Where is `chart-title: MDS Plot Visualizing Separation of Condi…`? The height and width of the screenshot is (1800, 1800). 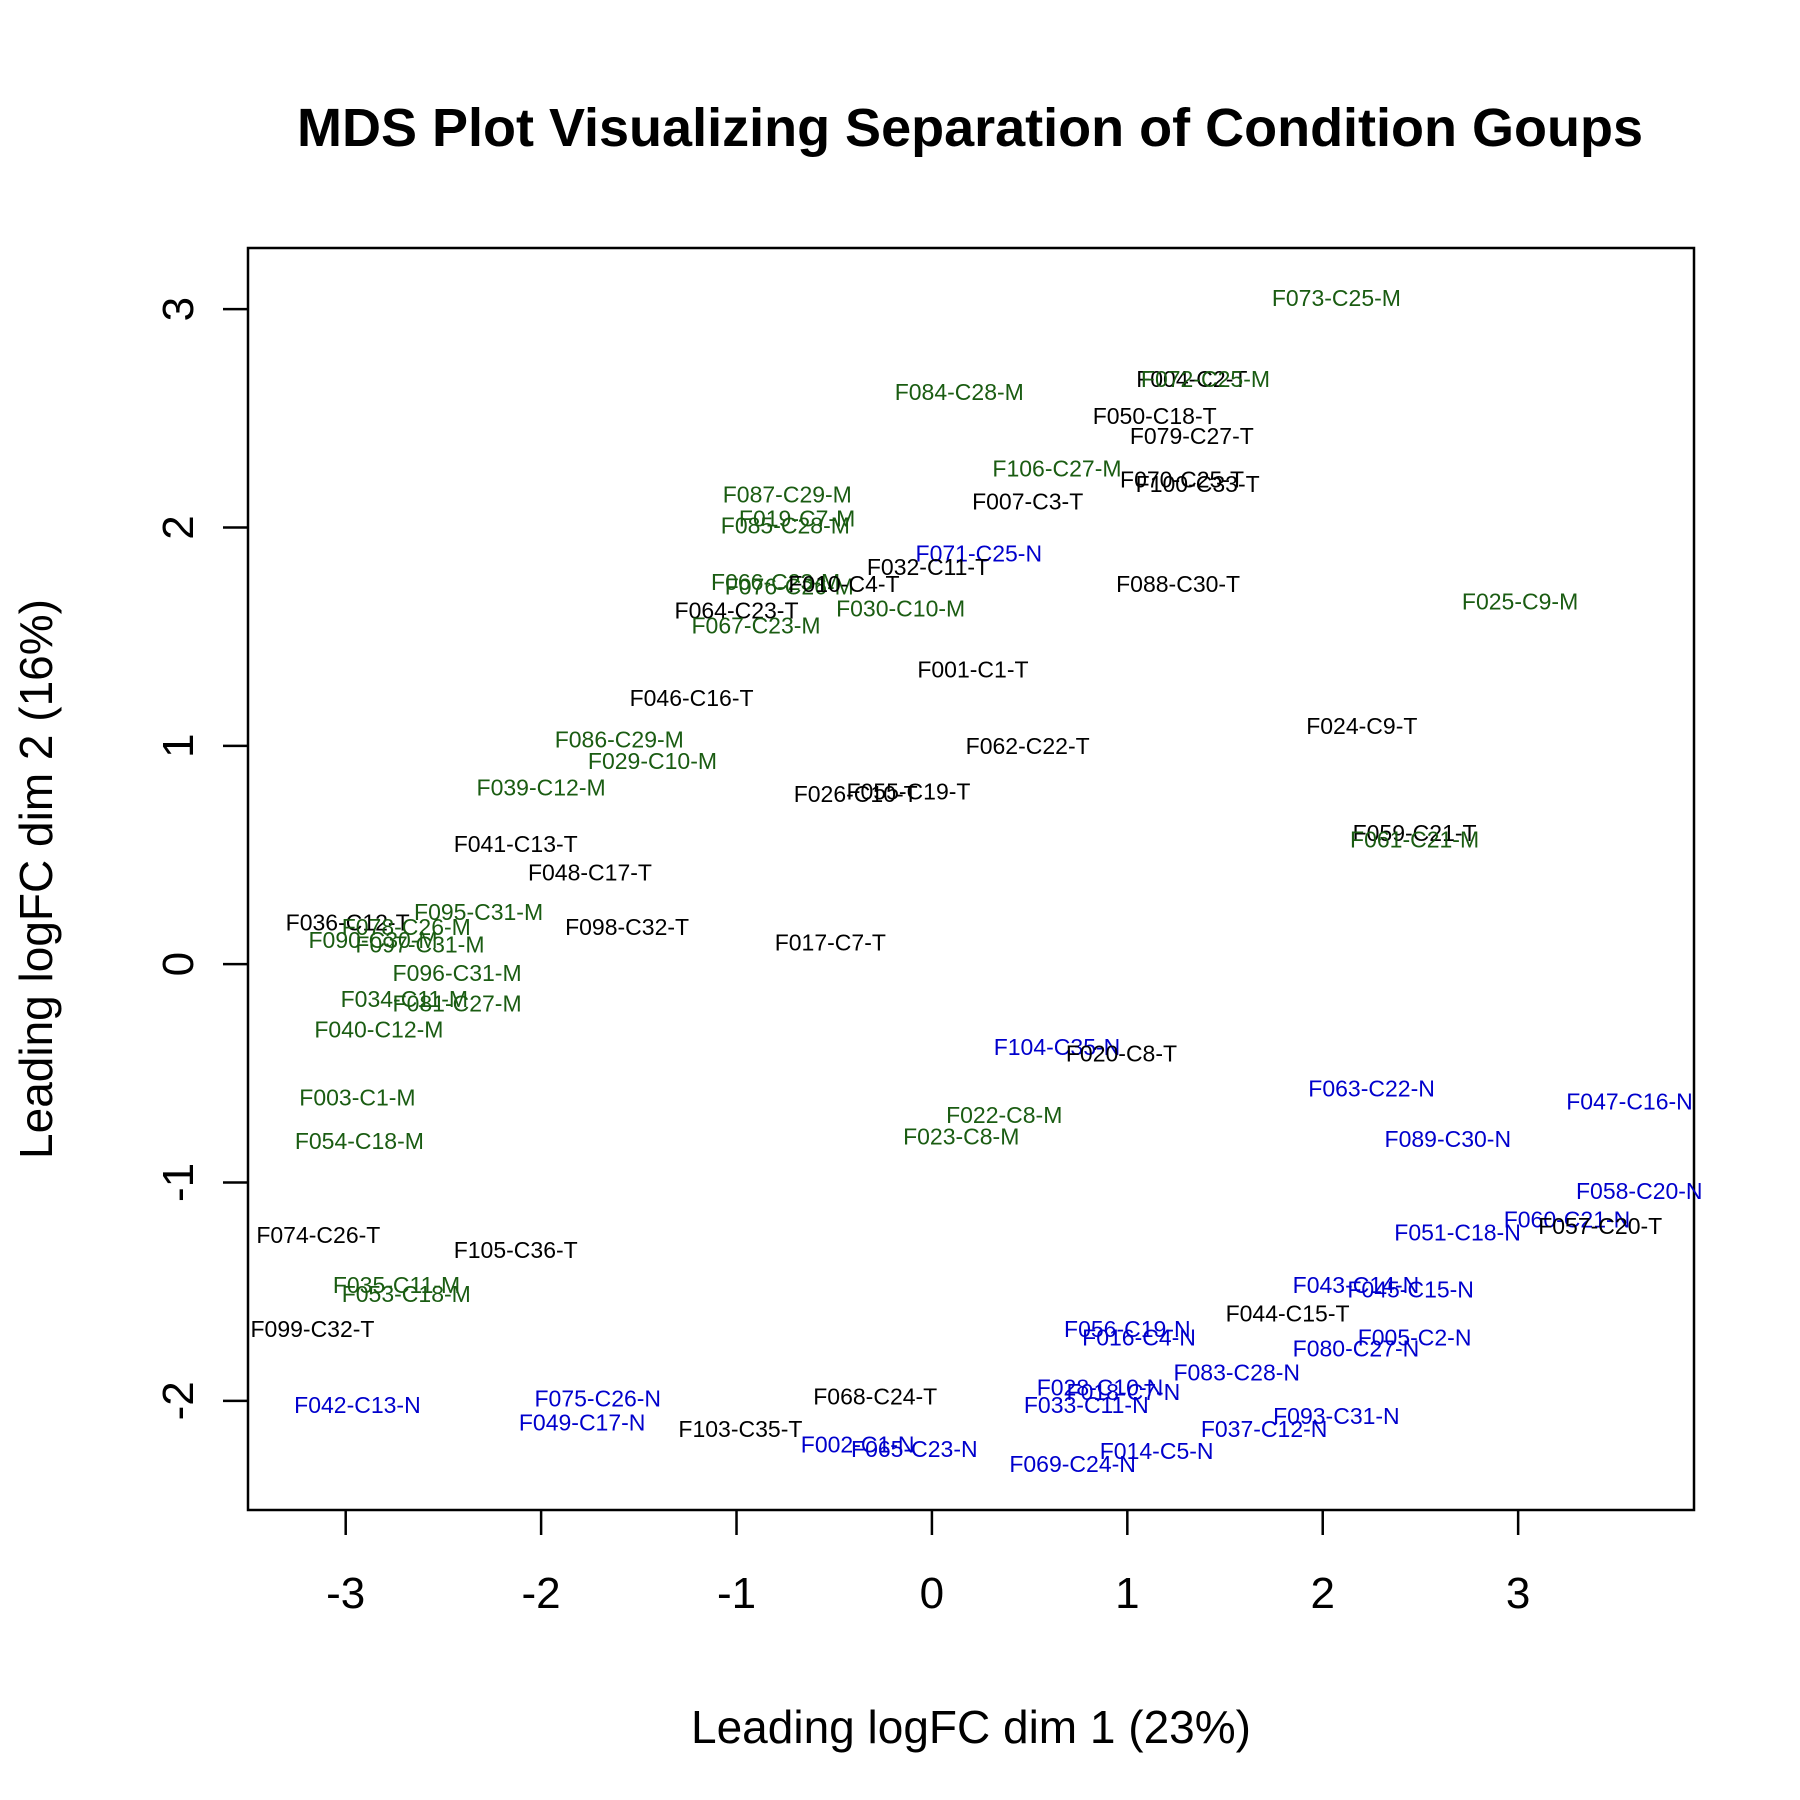
chart-title: MDS Plot Visualizing Separation of Condi… is located at coordinates (970, 128).